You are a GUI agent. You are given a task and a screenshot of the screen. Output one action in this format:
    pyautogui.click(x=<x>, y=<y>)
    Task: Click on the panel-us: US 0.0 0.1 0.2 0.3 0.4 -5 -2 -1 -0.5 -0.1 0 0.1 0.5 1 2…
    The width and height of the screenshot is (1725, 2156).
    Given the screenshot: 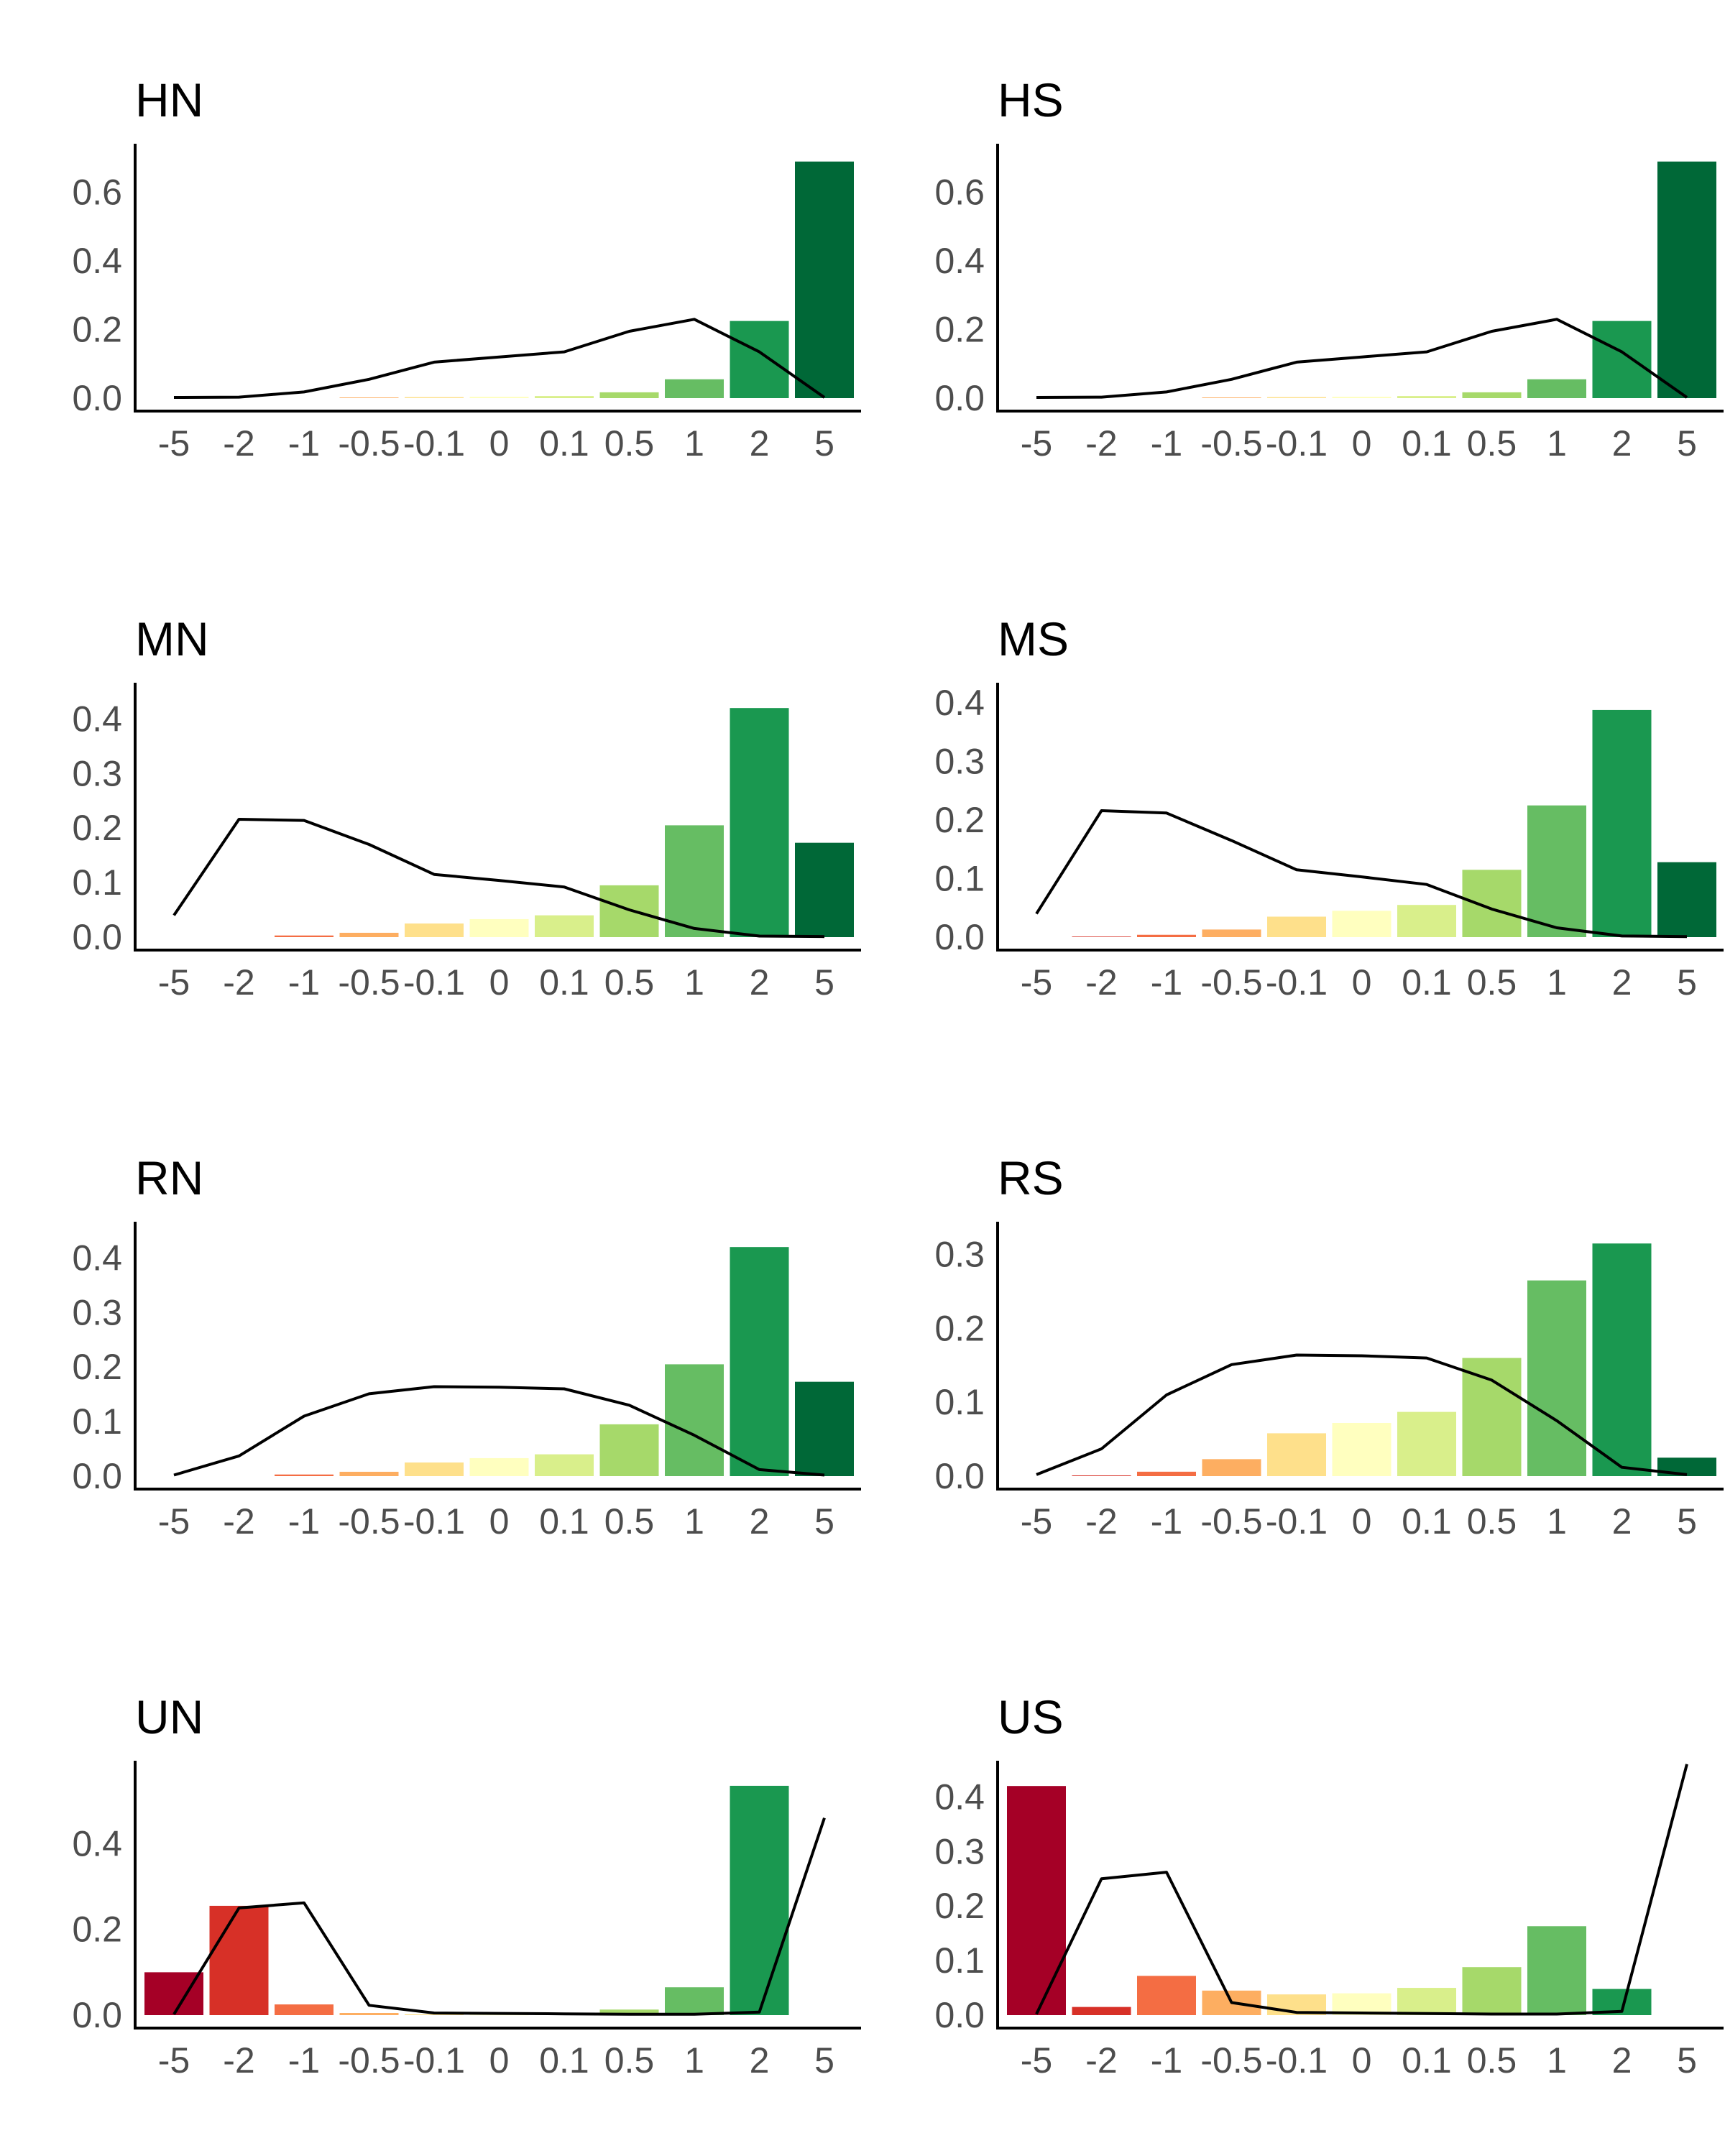 What is the action you would take?
    pyautogui.click(x=1329, y=1885)
    